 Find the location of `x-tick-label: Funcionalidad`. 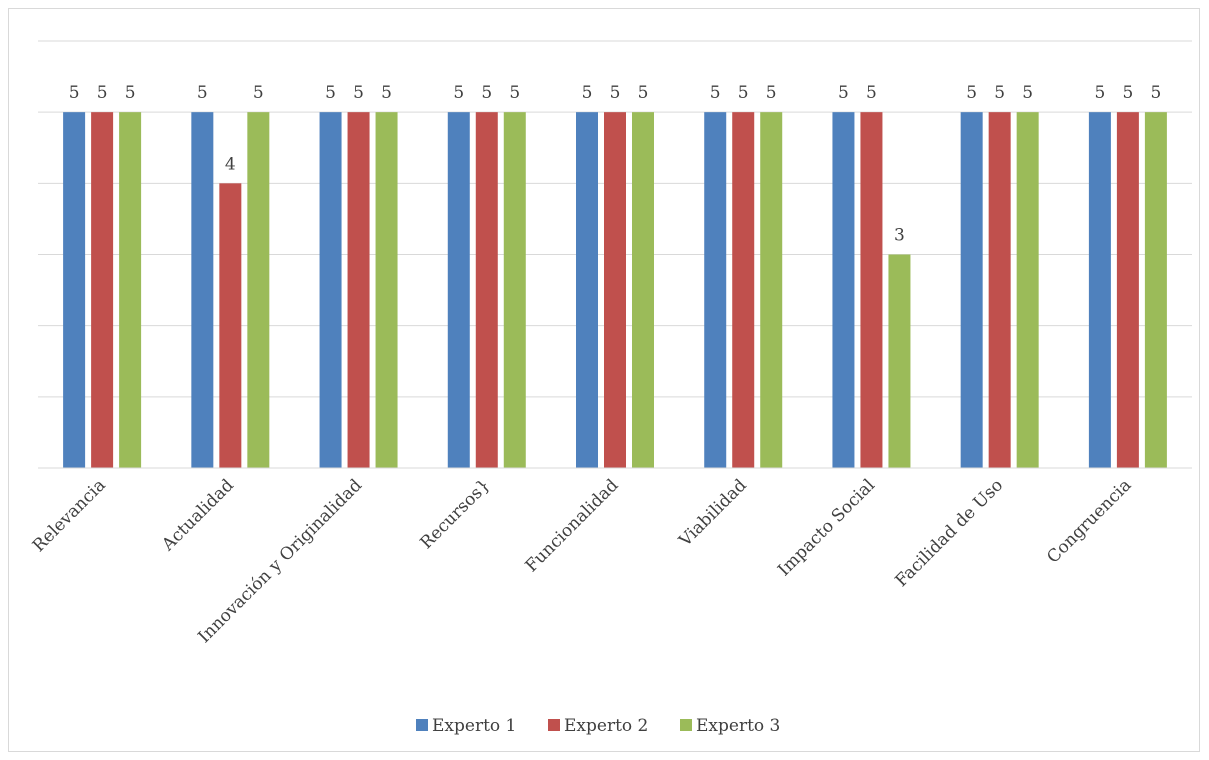

x-tick-label: Funcionalidad is located at coordinates (572, 525).